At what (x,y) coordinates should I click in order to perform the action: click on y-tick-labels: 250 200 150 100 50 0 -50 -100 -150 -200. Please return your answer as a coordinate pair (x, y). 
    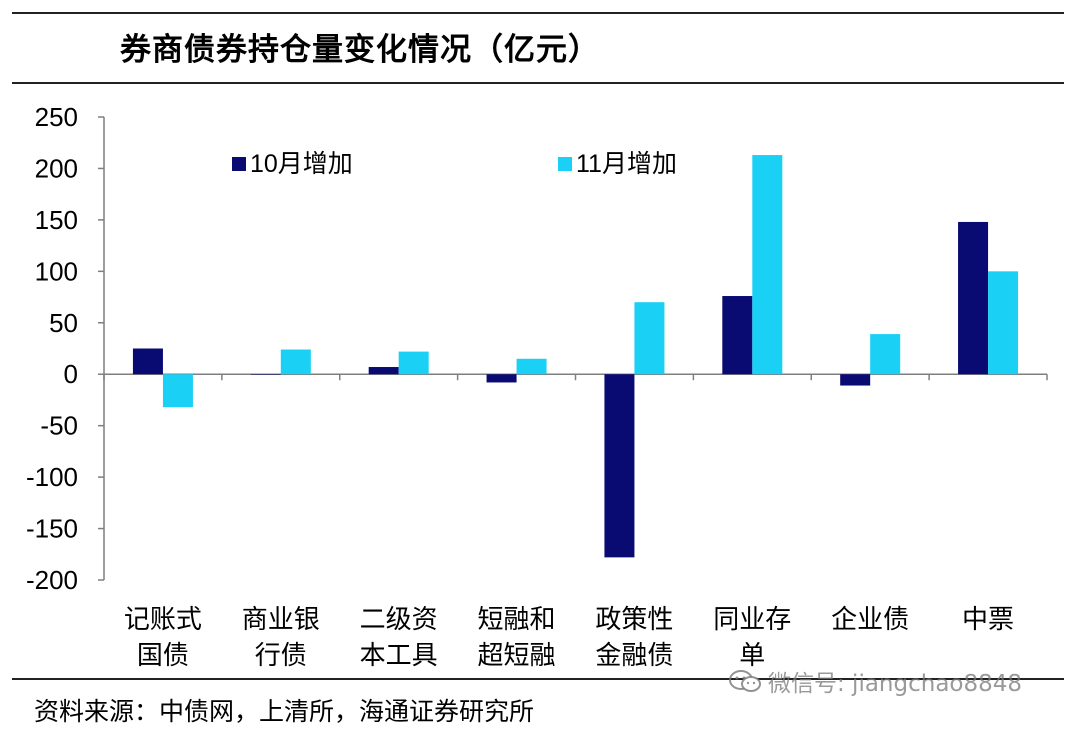
    Looking at the image, I should click on (52, 348).